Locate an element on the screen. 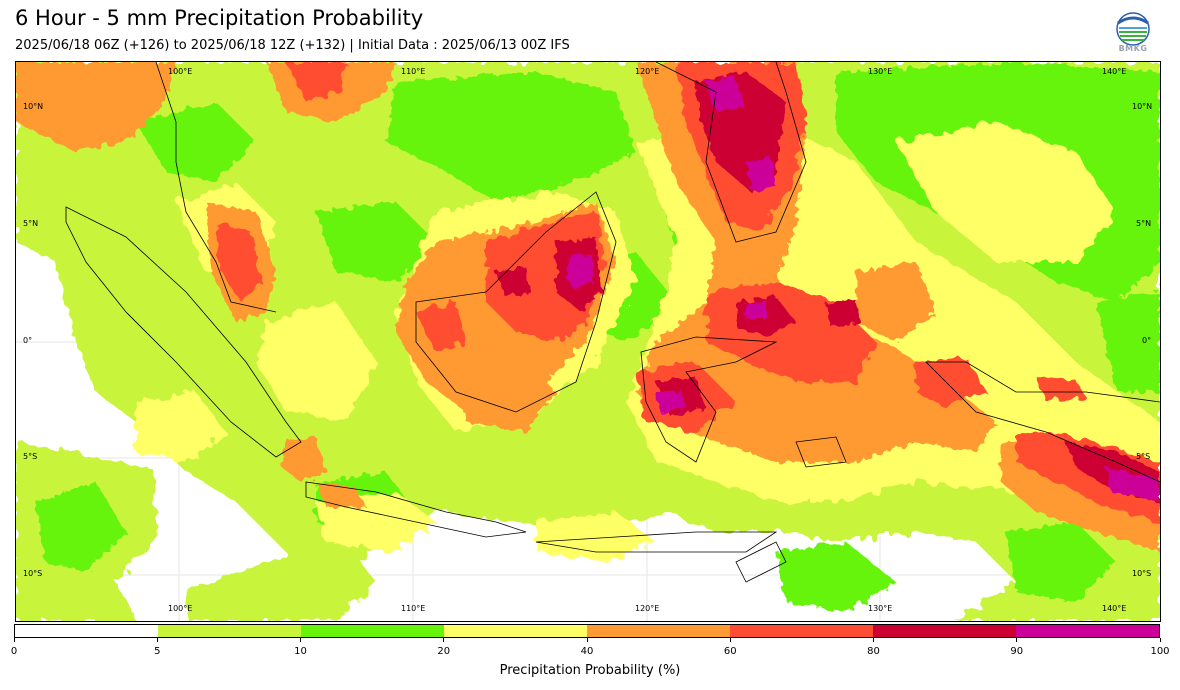 This screenshot has height=690, width=1180. colorbar-tick-label: 0 is located at coordinates (14, 651).